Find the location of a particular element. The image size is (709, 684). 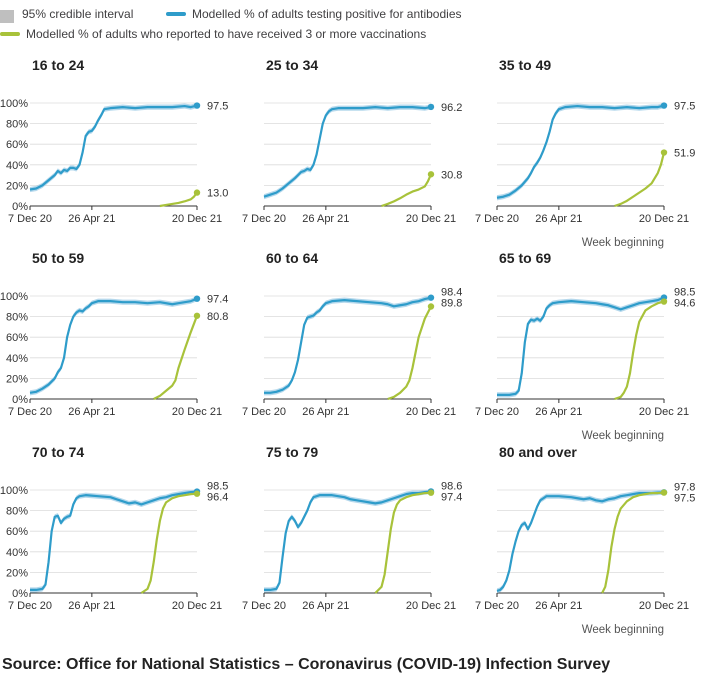

panel-title: 25 to 34 is located at coordinates (292, 65).